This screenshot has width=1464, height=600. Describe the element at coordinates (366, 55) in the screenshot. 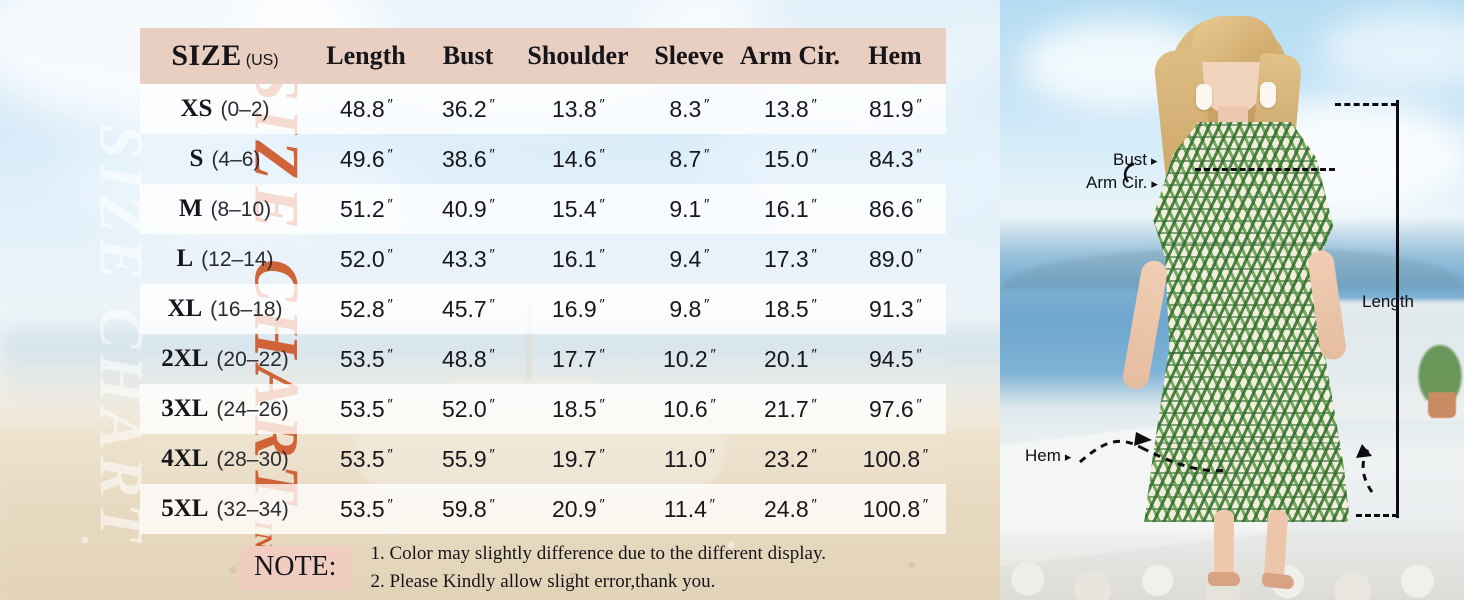

I see `header-length: Length` at that location.